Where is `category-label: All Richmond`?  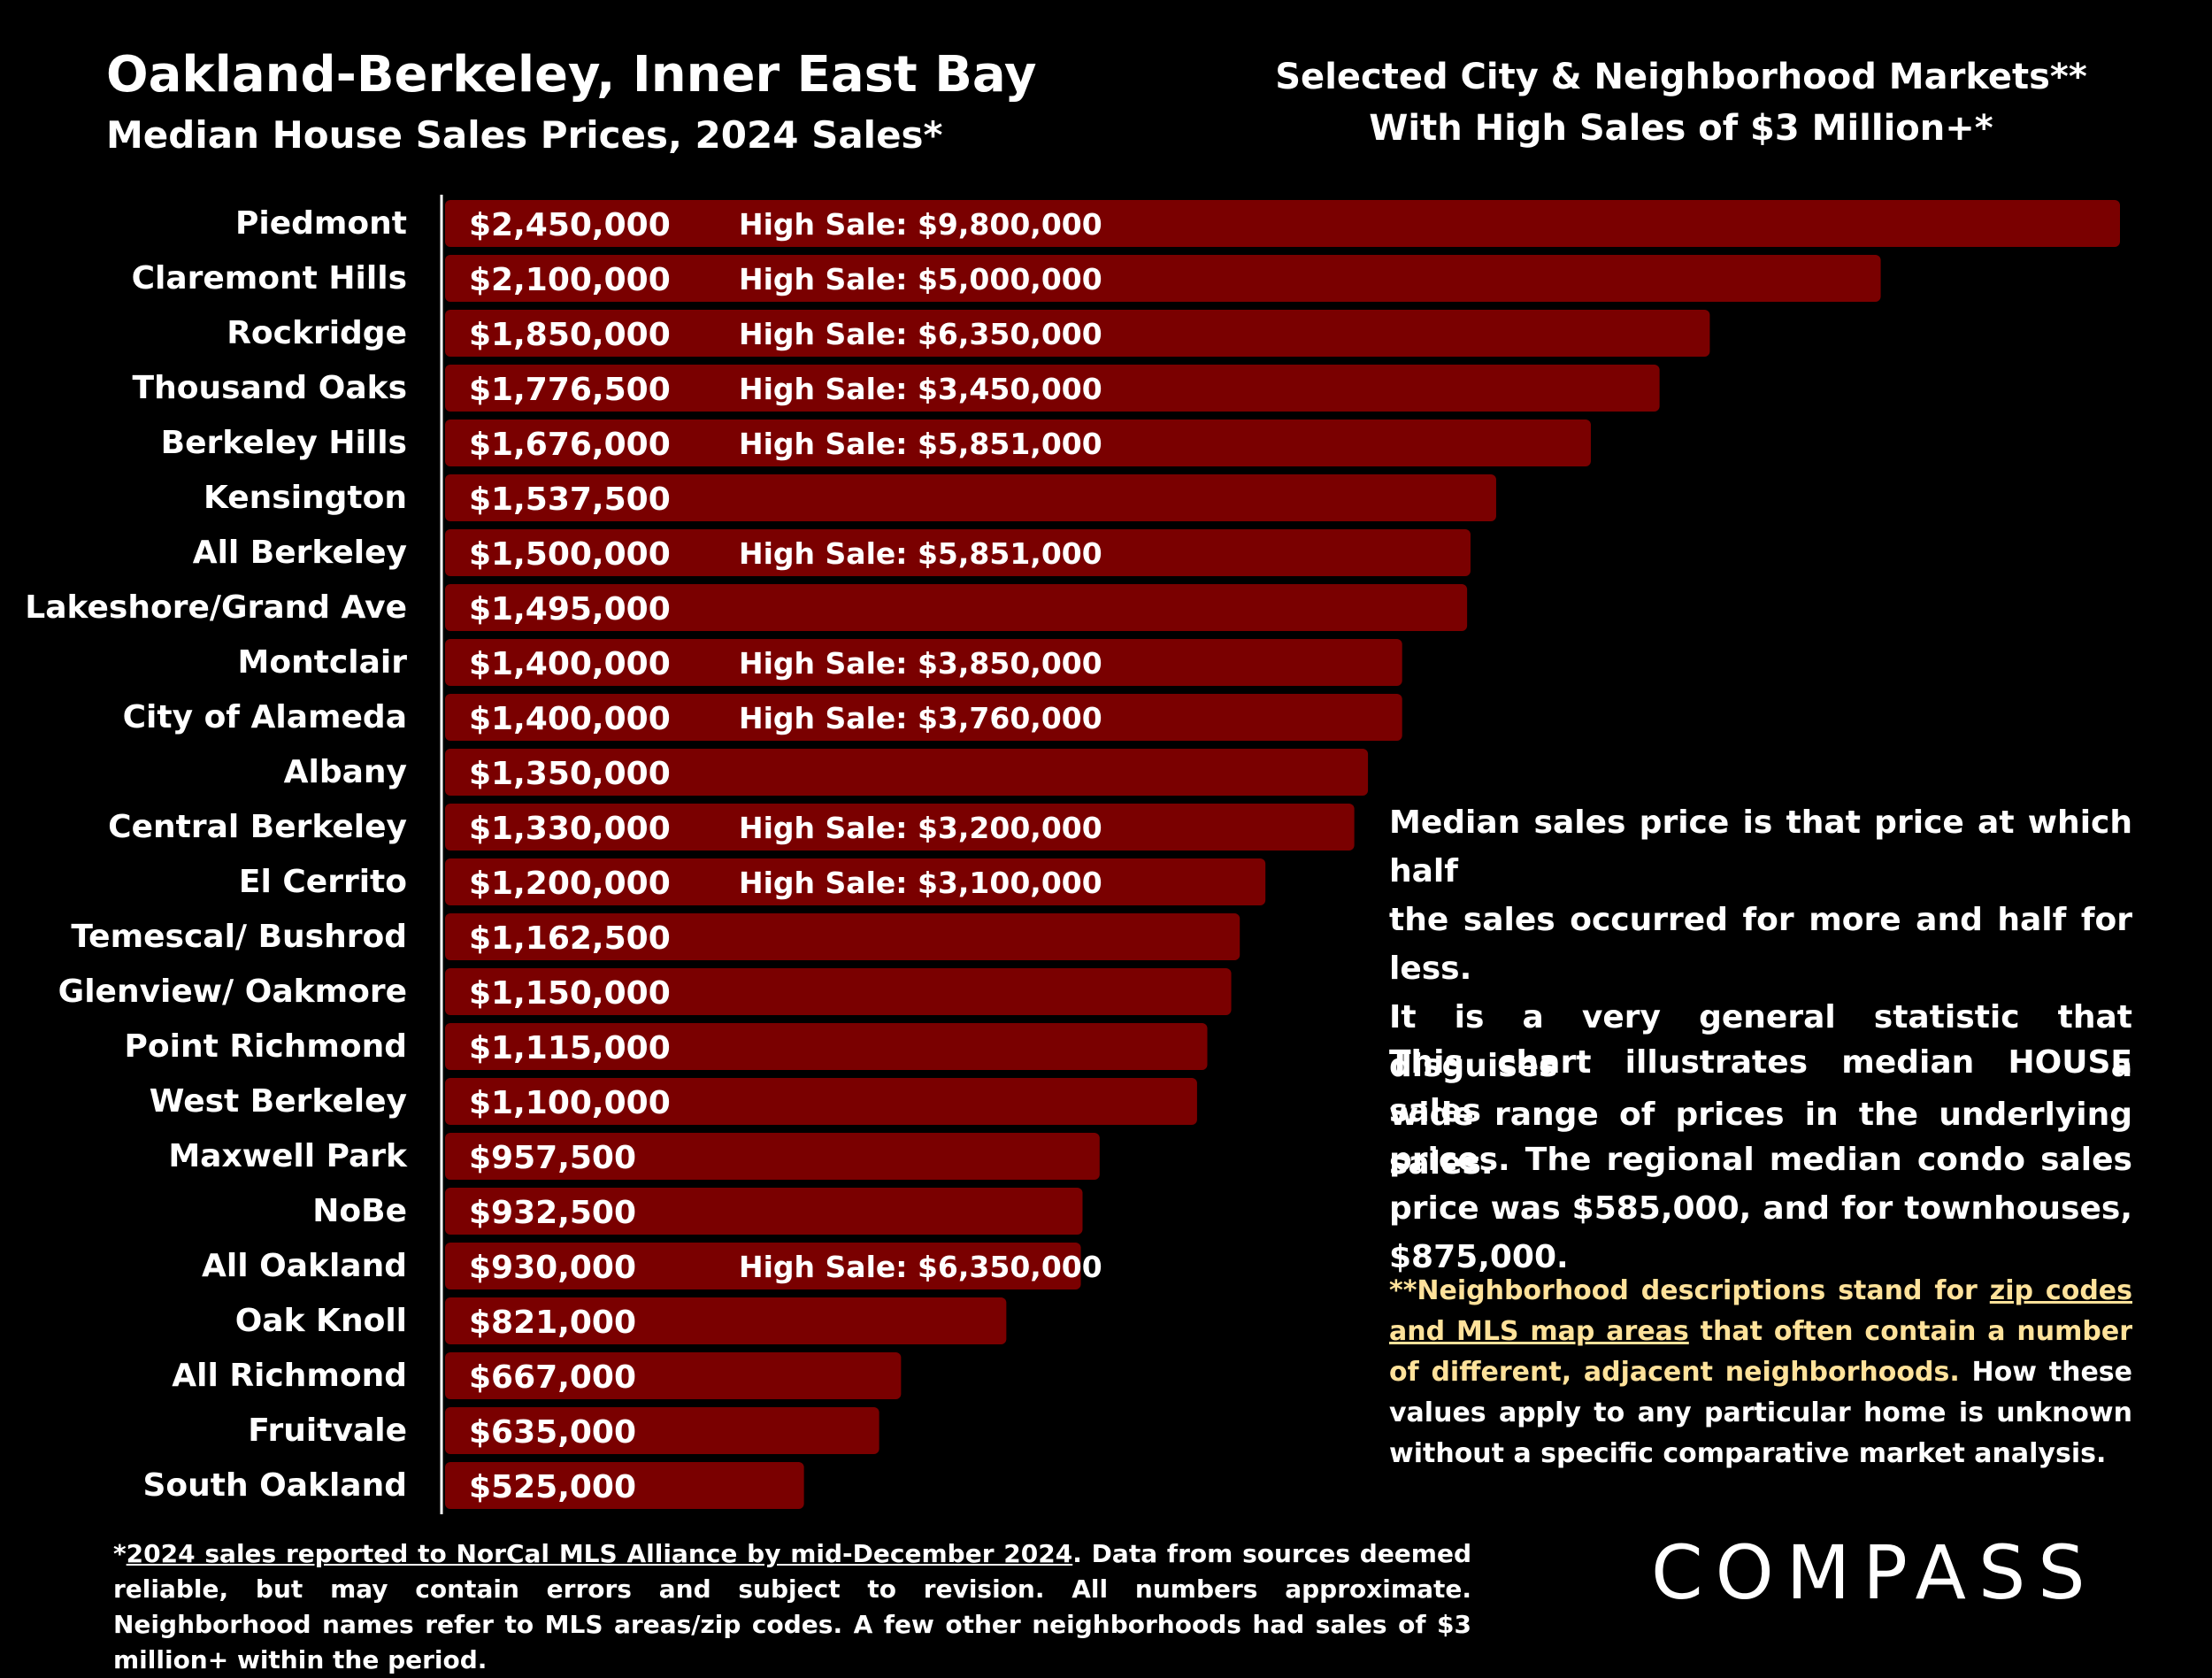 category-label: All Richmond is located at coordinates (290, 1376).